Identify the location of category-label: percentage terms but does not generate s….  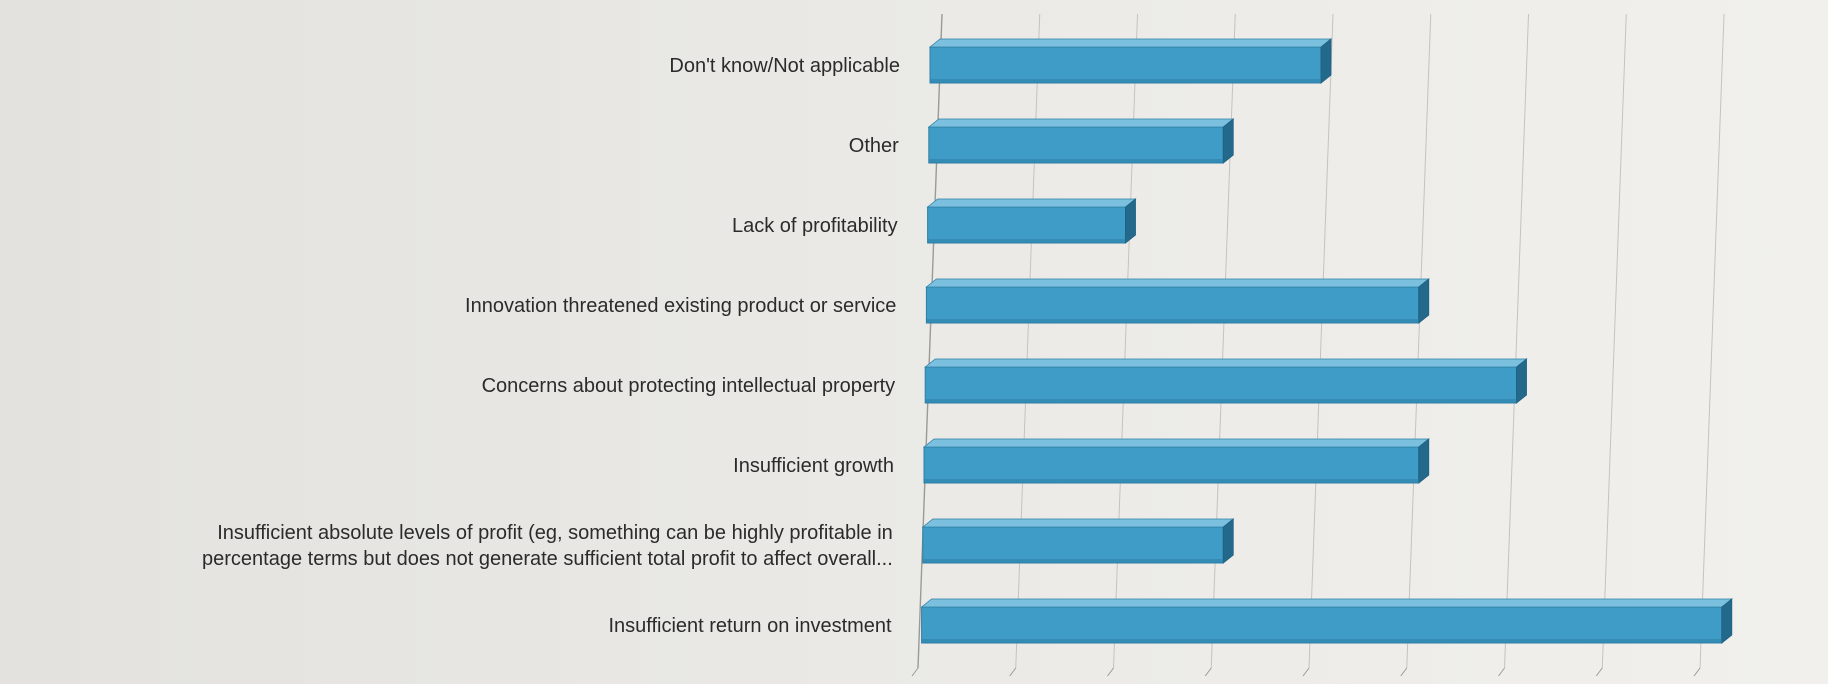
(547, 559).